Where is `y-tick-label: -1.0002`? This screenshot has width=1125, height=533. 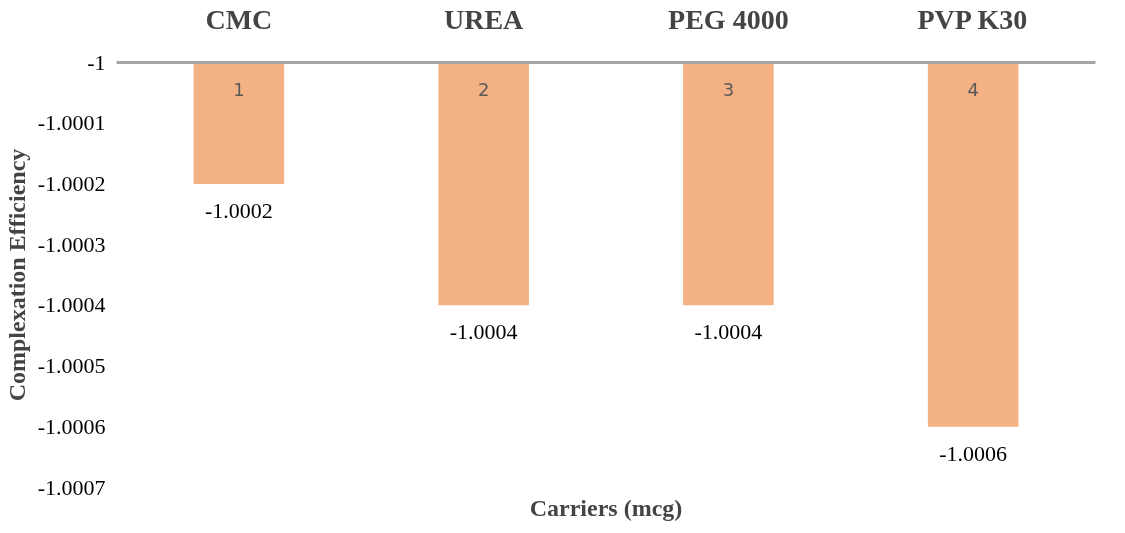
y-tick-label: -1.0002 is located at coordinates (71, 183).